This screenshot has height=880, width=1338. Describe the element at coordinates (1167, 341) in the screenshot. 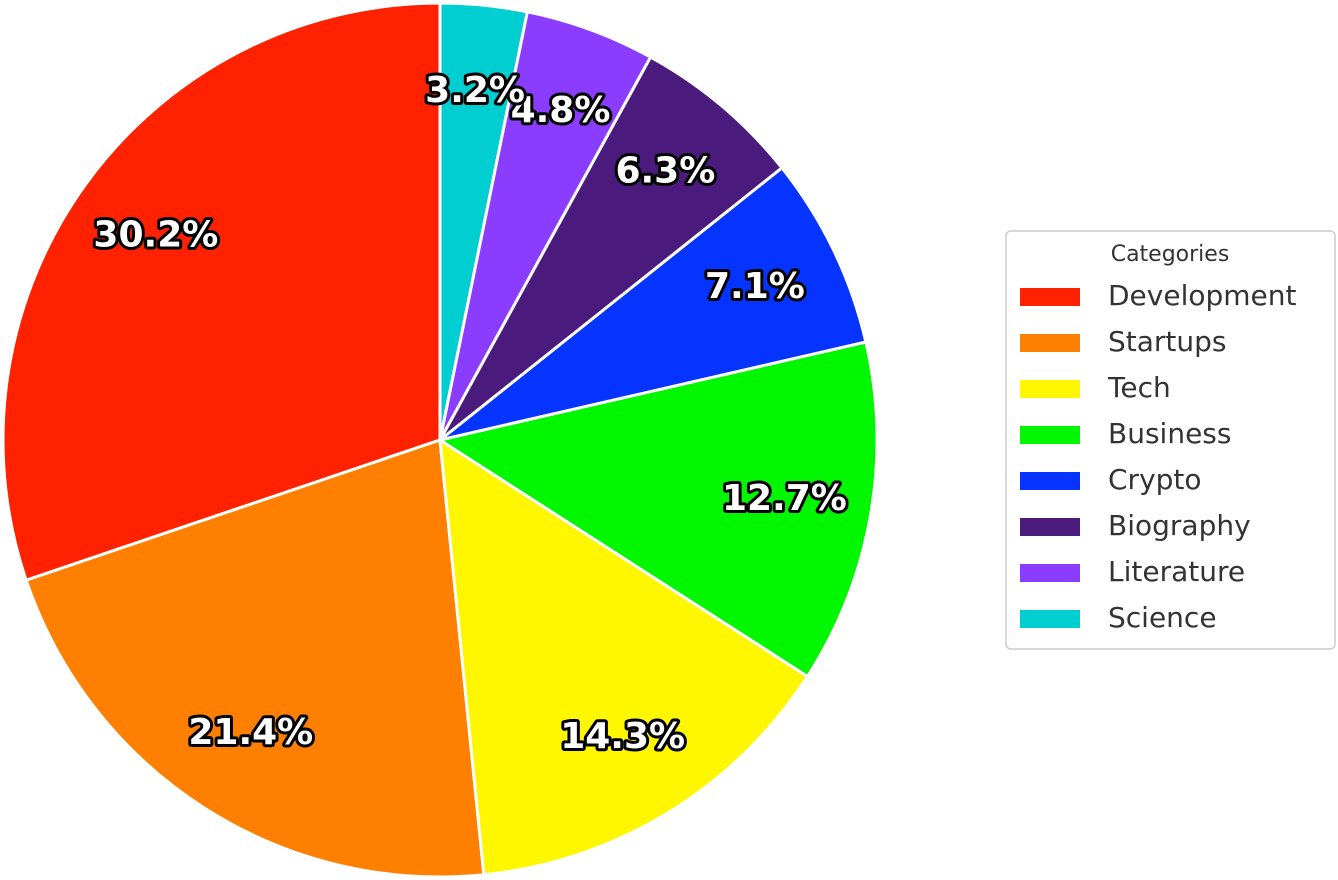

I see `legend-label: Startups` at that location.